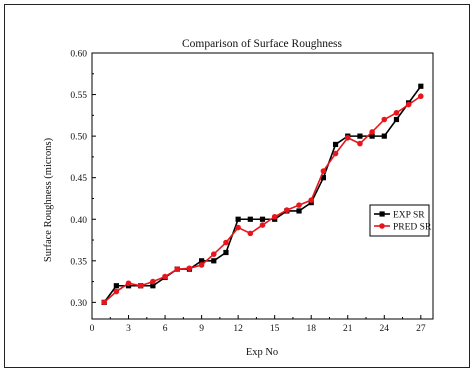 Image resolution: width=476 pixels, height=372 pixels. I want to click on y-tick-label: 0.40, so click(78, 221).